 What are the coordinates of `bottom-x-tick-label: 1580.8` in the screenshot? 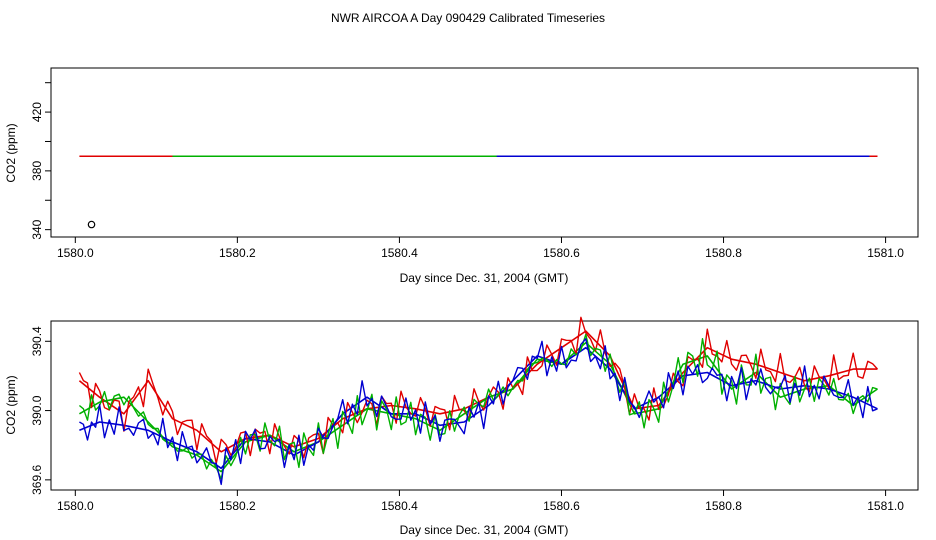 It's located at (723, 506).